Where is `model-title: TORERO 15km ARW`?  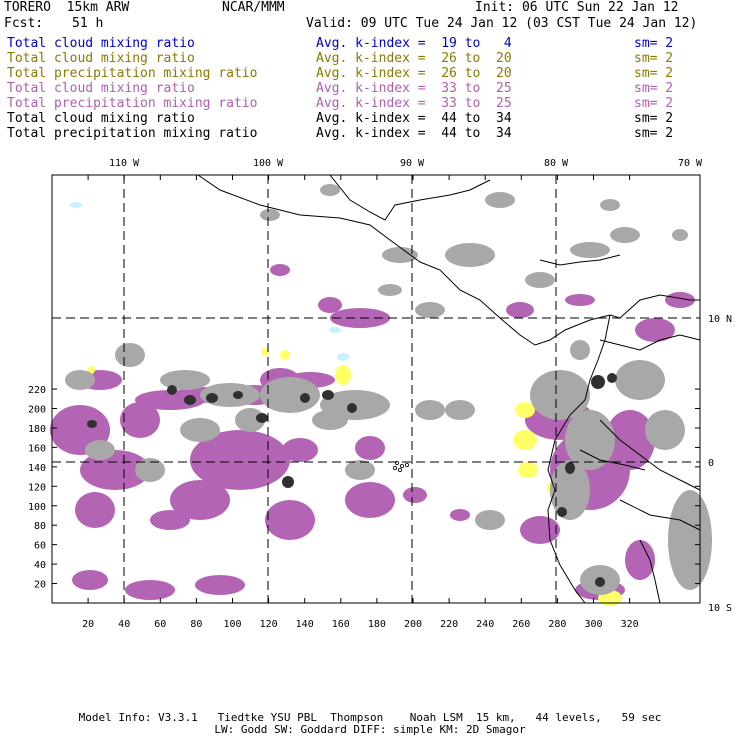 model-title: TORERO 15km ARW is located at coordinates (67, 7).